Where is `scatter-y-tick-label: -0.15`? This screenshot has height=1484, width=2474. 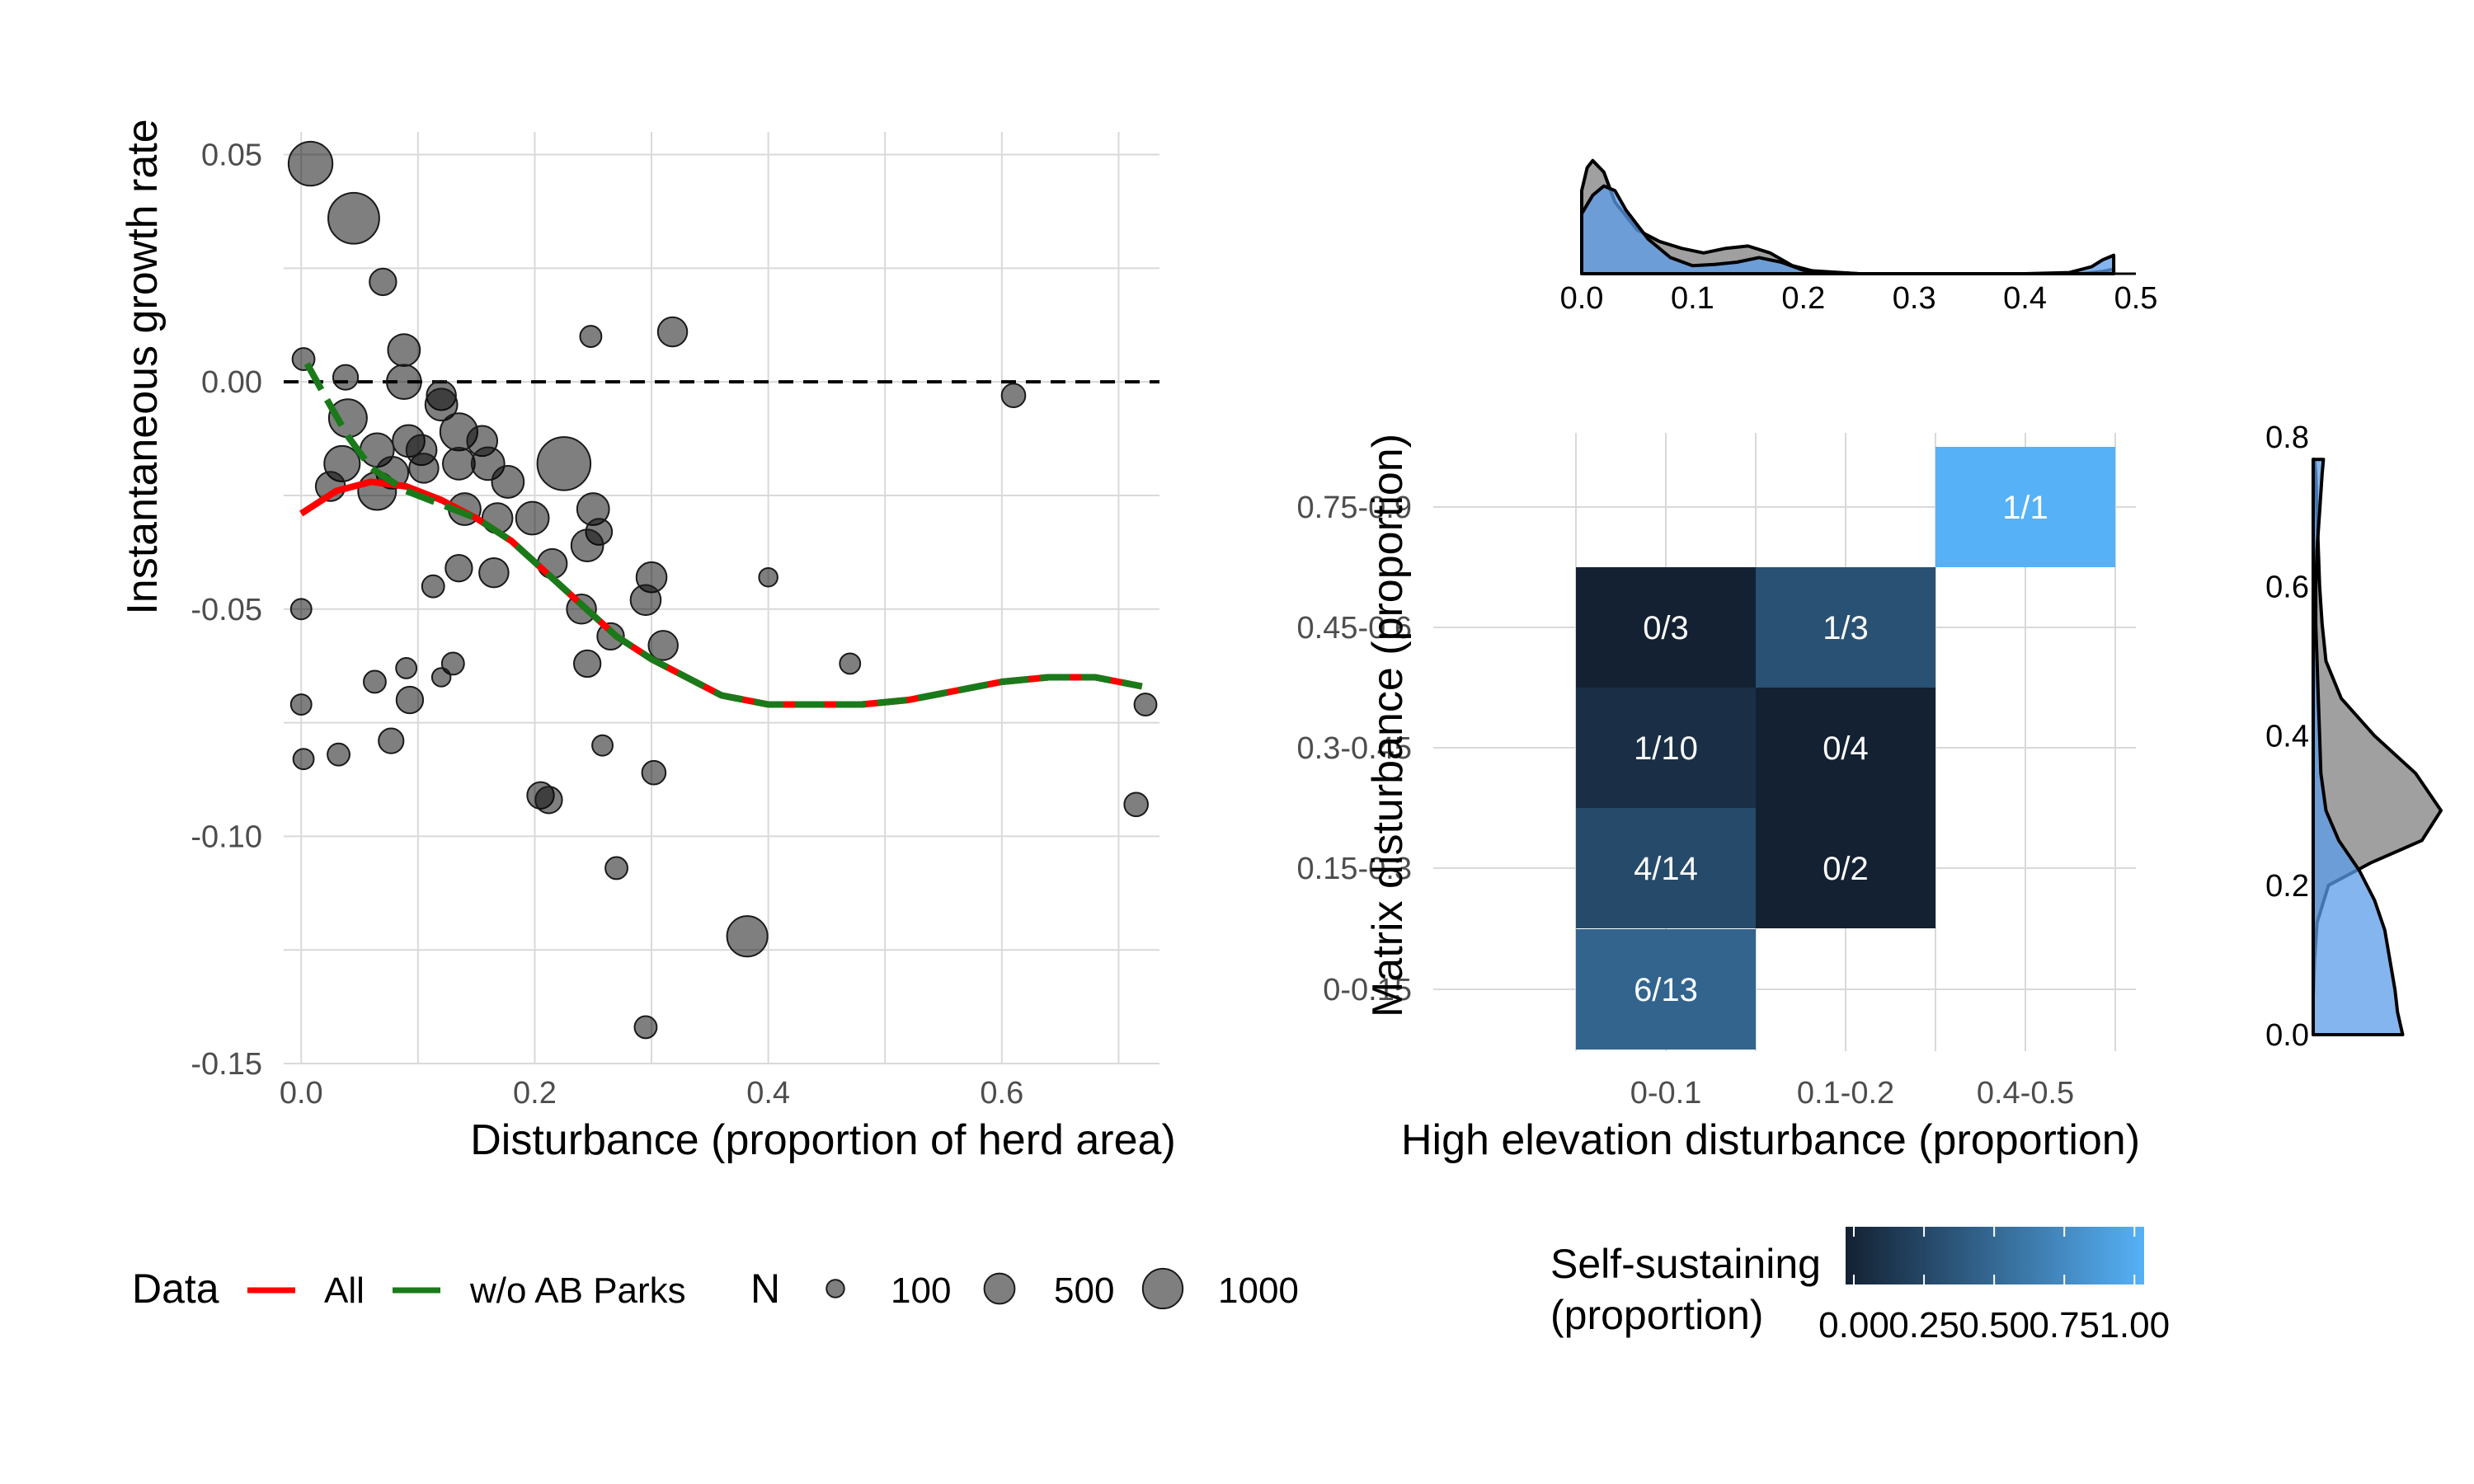 scatter-y-tick-label: -0.15 is located at coordinates (226, 1064).